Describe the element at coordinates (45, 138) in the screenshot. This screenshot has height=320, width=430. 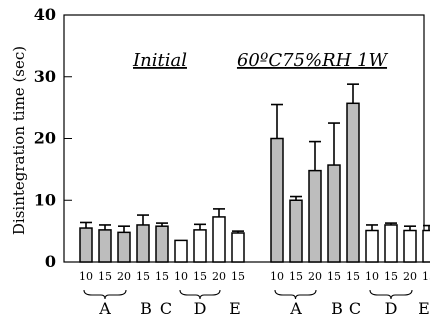
I see `y-tick-label: 20` at that location.